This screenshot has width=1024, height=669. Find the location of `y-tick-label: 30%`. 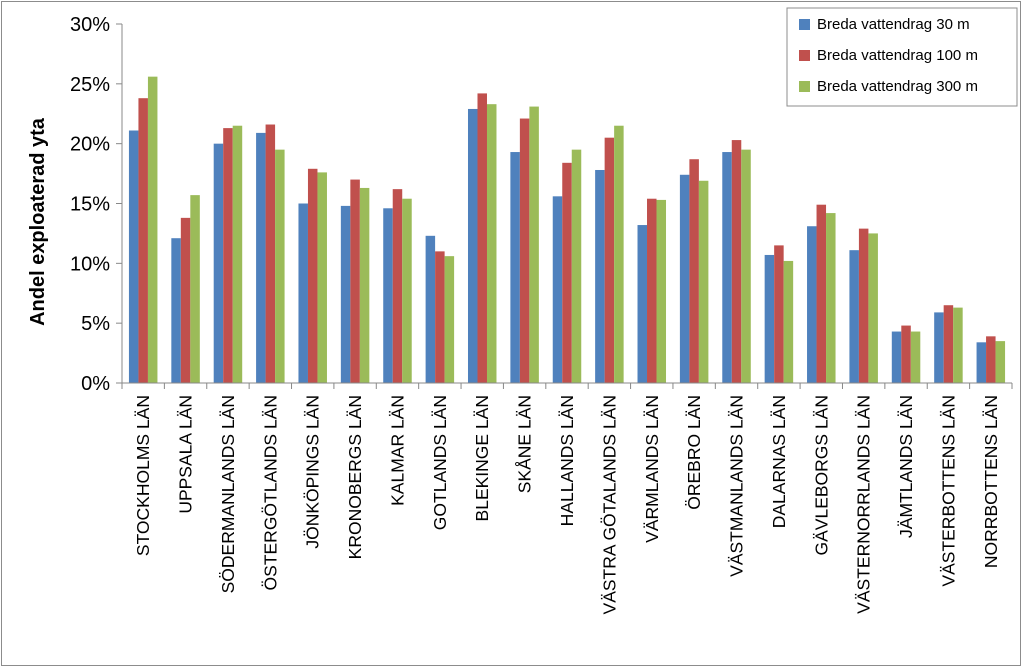

y-tick-label: 30% is located at coordinates (90, 25).